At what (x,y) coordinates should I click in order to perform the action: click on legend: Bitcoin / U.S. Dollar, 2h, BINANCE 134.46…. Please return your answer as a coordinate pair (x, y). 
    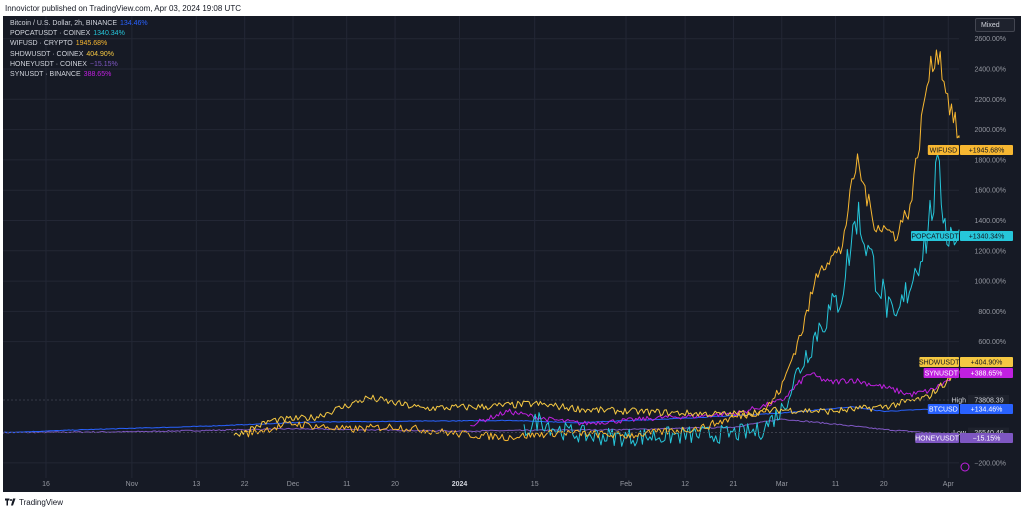
    Looking at the image, I should click on (79, 49).